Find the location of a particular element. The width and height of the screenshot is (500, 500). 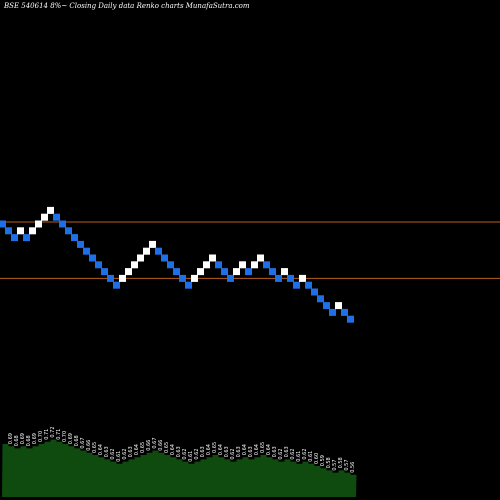

volume-label: 0.61 is located at coordinates (299, 456).